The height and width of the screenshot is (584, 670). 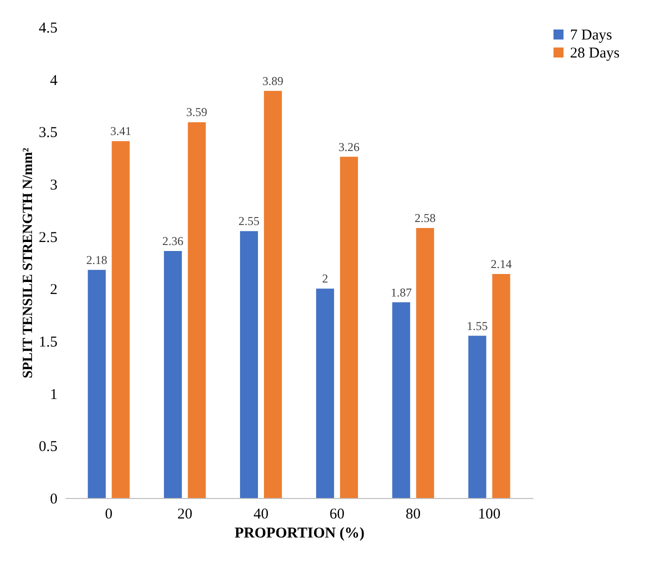 I want to click on data-label: 2.14, so click(x=501, y=264).